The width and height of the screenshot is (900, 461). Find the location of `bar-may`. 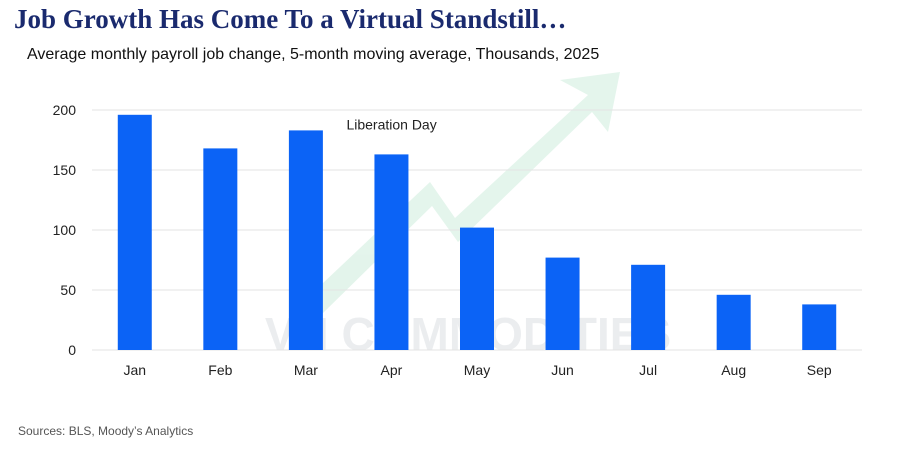

bar-may is located at coordinates (477, 288).